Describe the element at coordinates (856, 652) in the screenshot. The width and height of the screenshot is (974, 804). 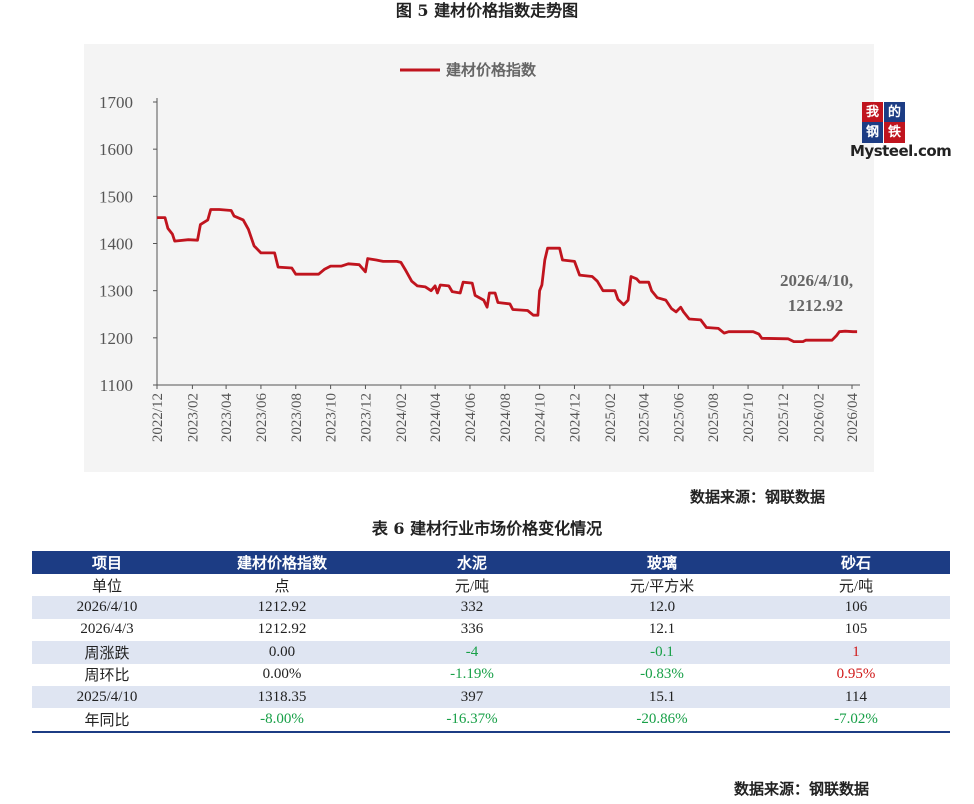
I see `table-cell: 1` at that location.